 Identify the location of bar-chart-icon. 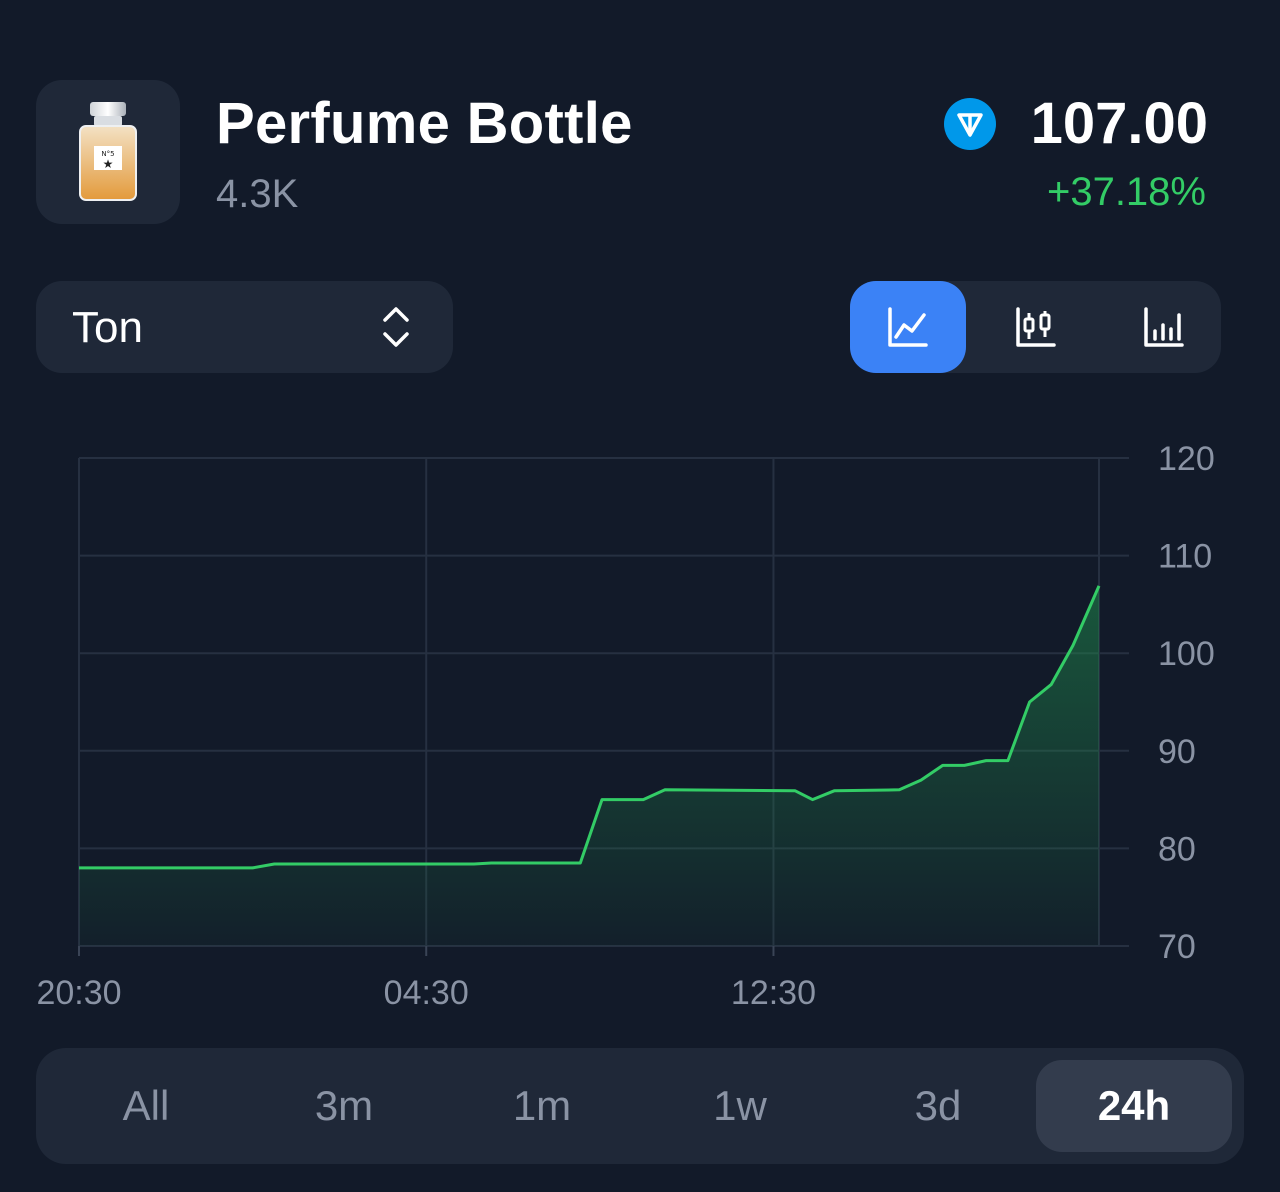
(1164, 327).